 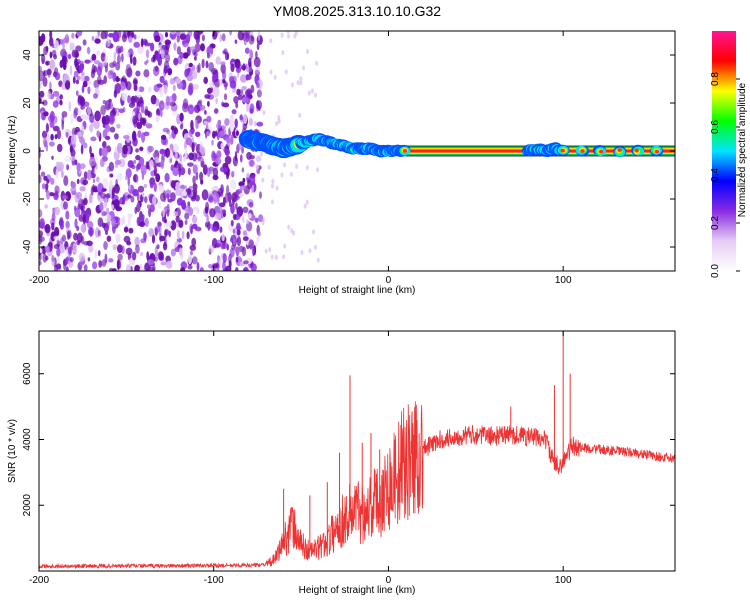 I want to click on x-tick-label: 100, so click(x=563, y=580).